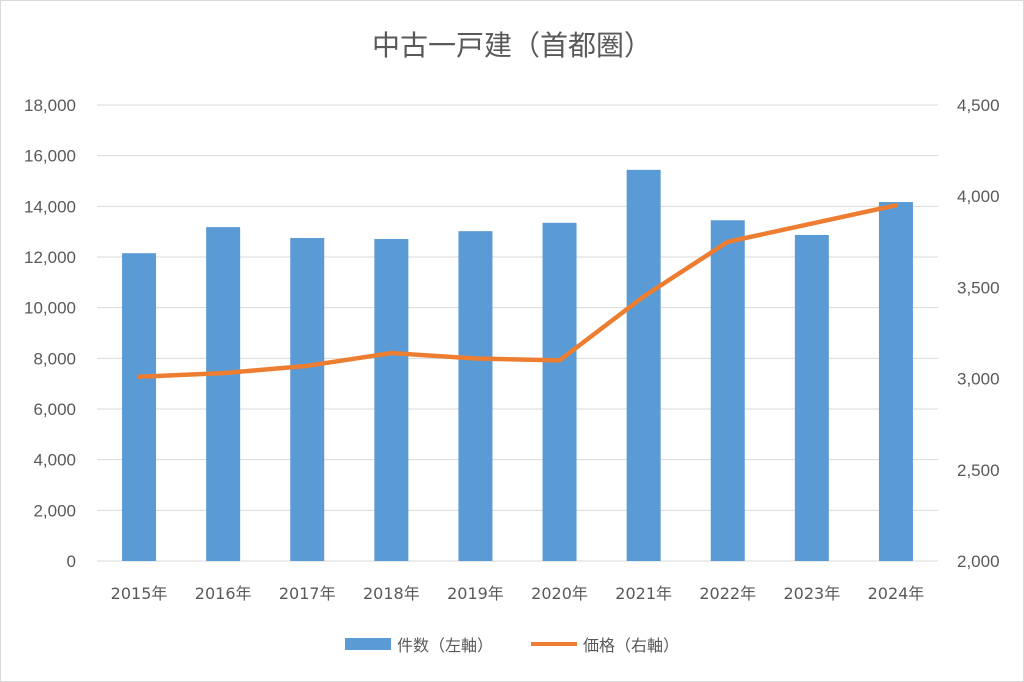 The height and width of the screenshot is (682, 1024). I want to click on legend-label-line: 価格（右軸）, so click(631, 645).